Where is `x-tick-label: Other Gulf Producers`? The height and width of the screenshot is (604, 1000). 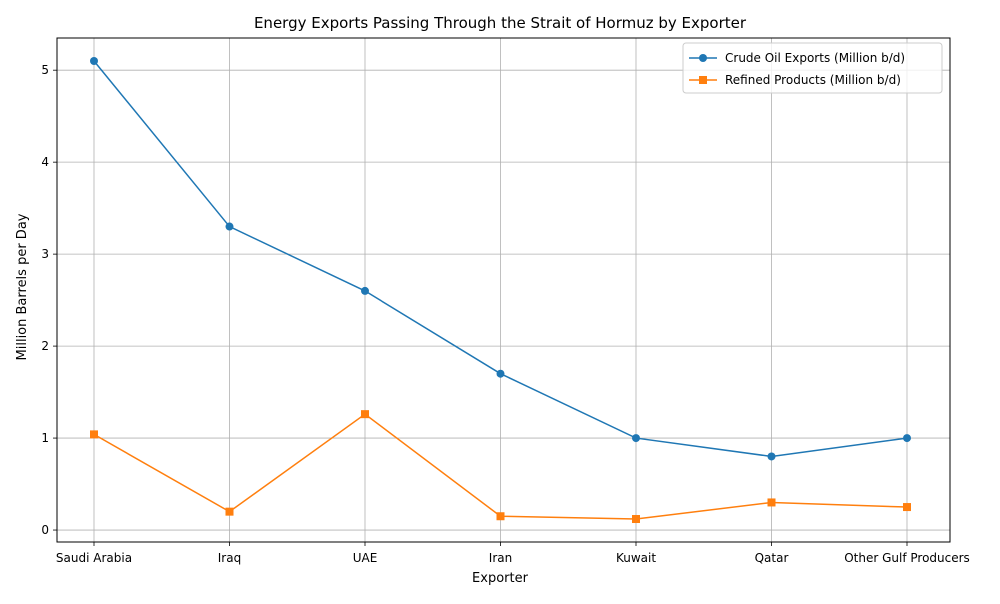 x-tick-label: Other Gulf Producers is located at coordinates (907, 558).